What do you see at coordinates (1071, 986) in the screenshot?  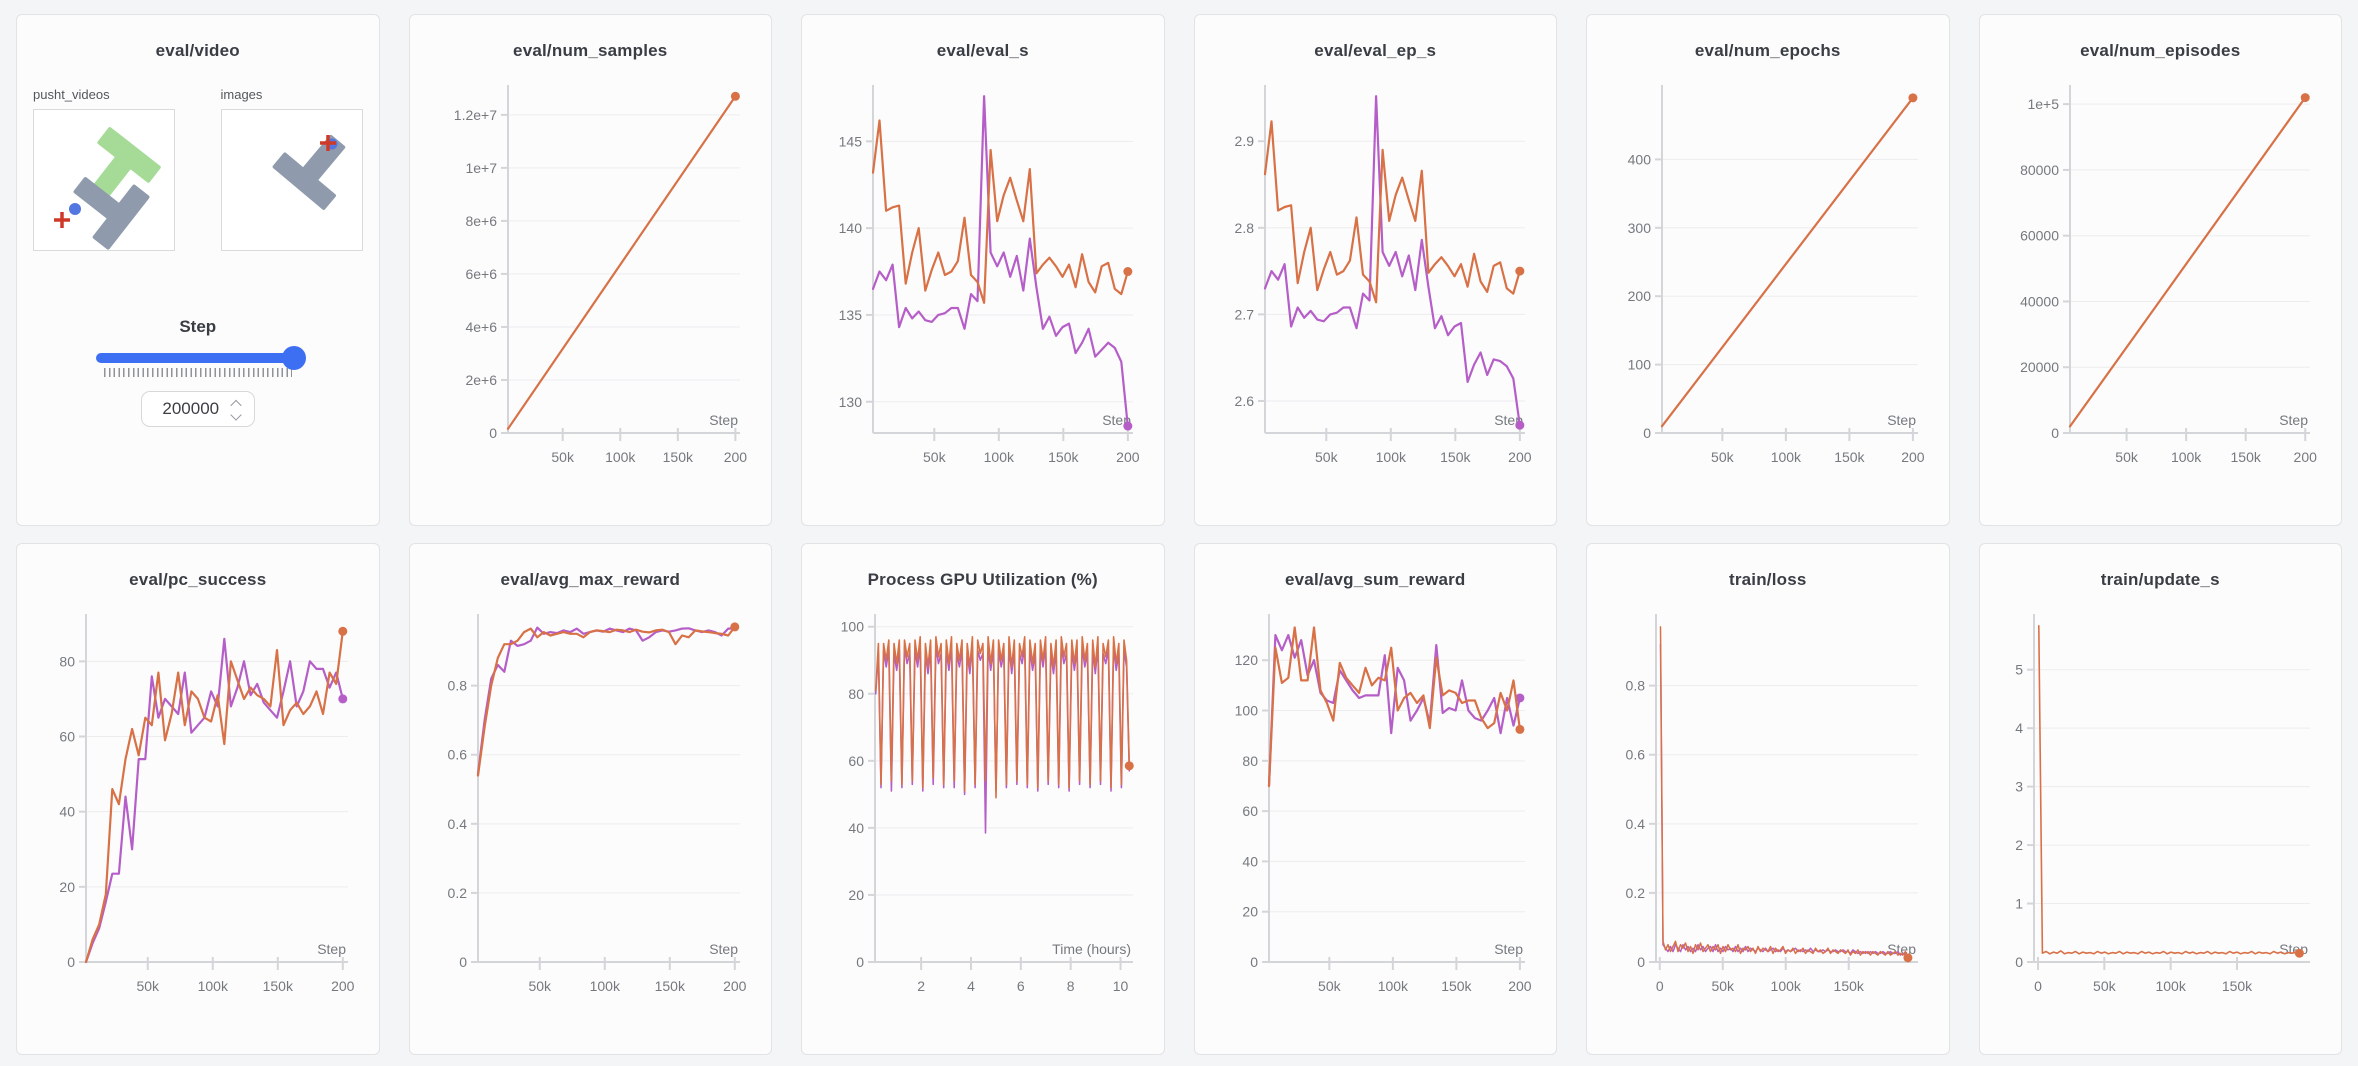 I see `svg-text: 8` at bounding box center [1071, 986].